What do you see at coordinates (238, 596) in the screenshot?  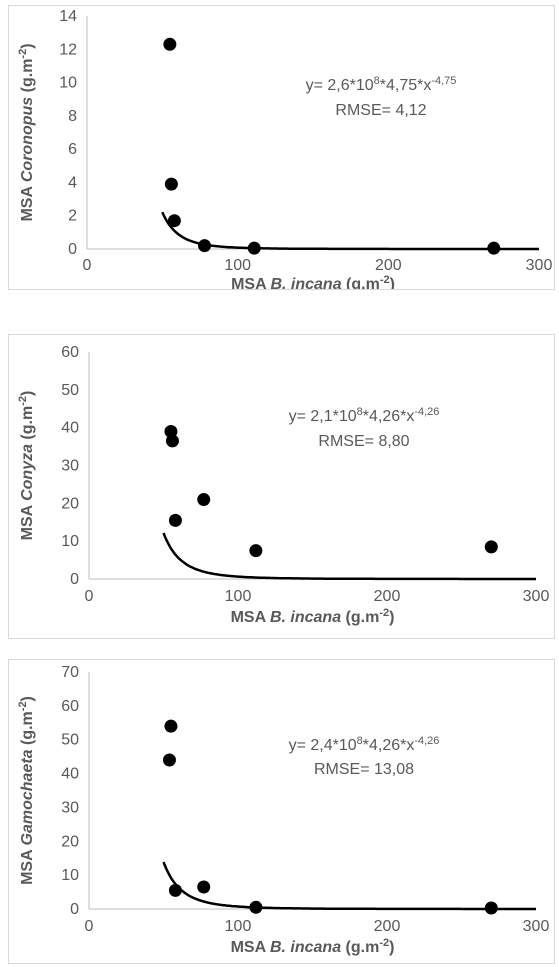 I see `c1-x-tick-label: 100` at bounding box center [238, 596].